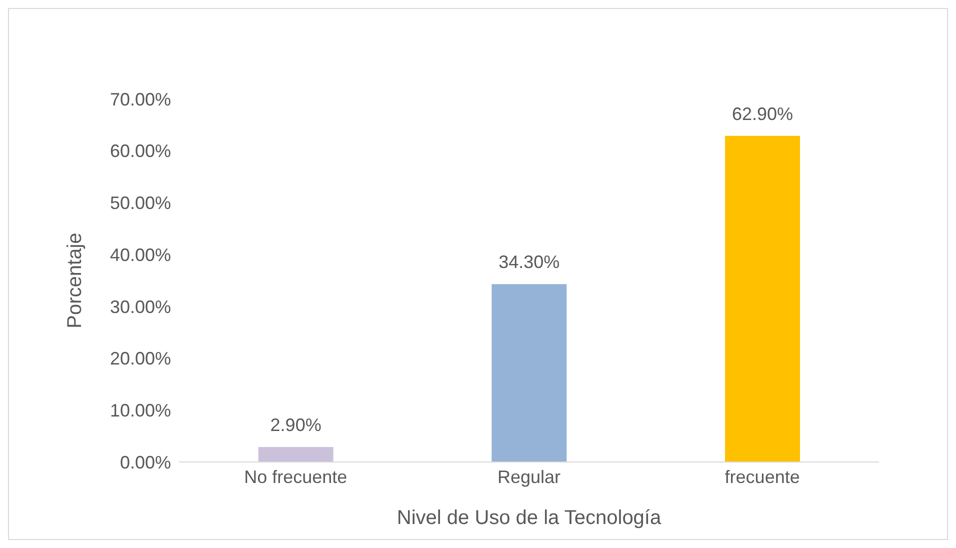 Image resolution: width=956 pixels, height=548 pixels. I want to click on data-label: 34.30%, so click(529, 262).